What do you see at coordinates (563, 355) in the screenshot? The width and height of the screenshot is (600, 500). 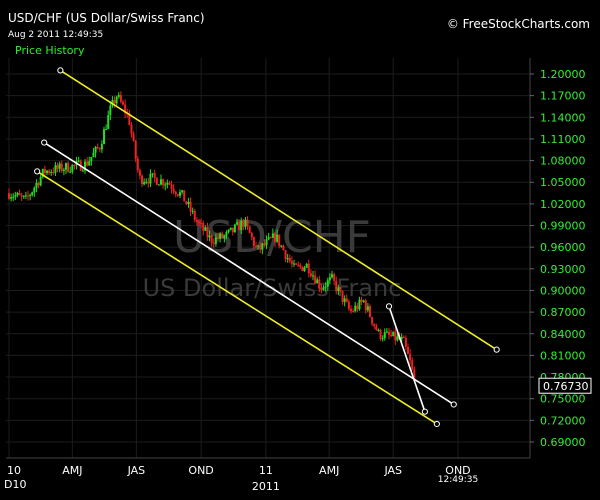 I see `y-tick-label: 0.81000` at bounding box center [563, 355].